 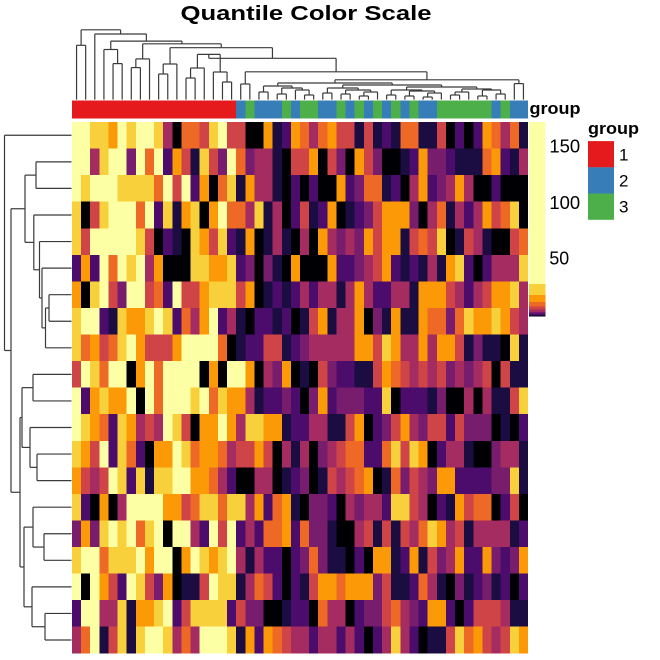 I want to click on svg-text: 150, so click(x=564, y=146).